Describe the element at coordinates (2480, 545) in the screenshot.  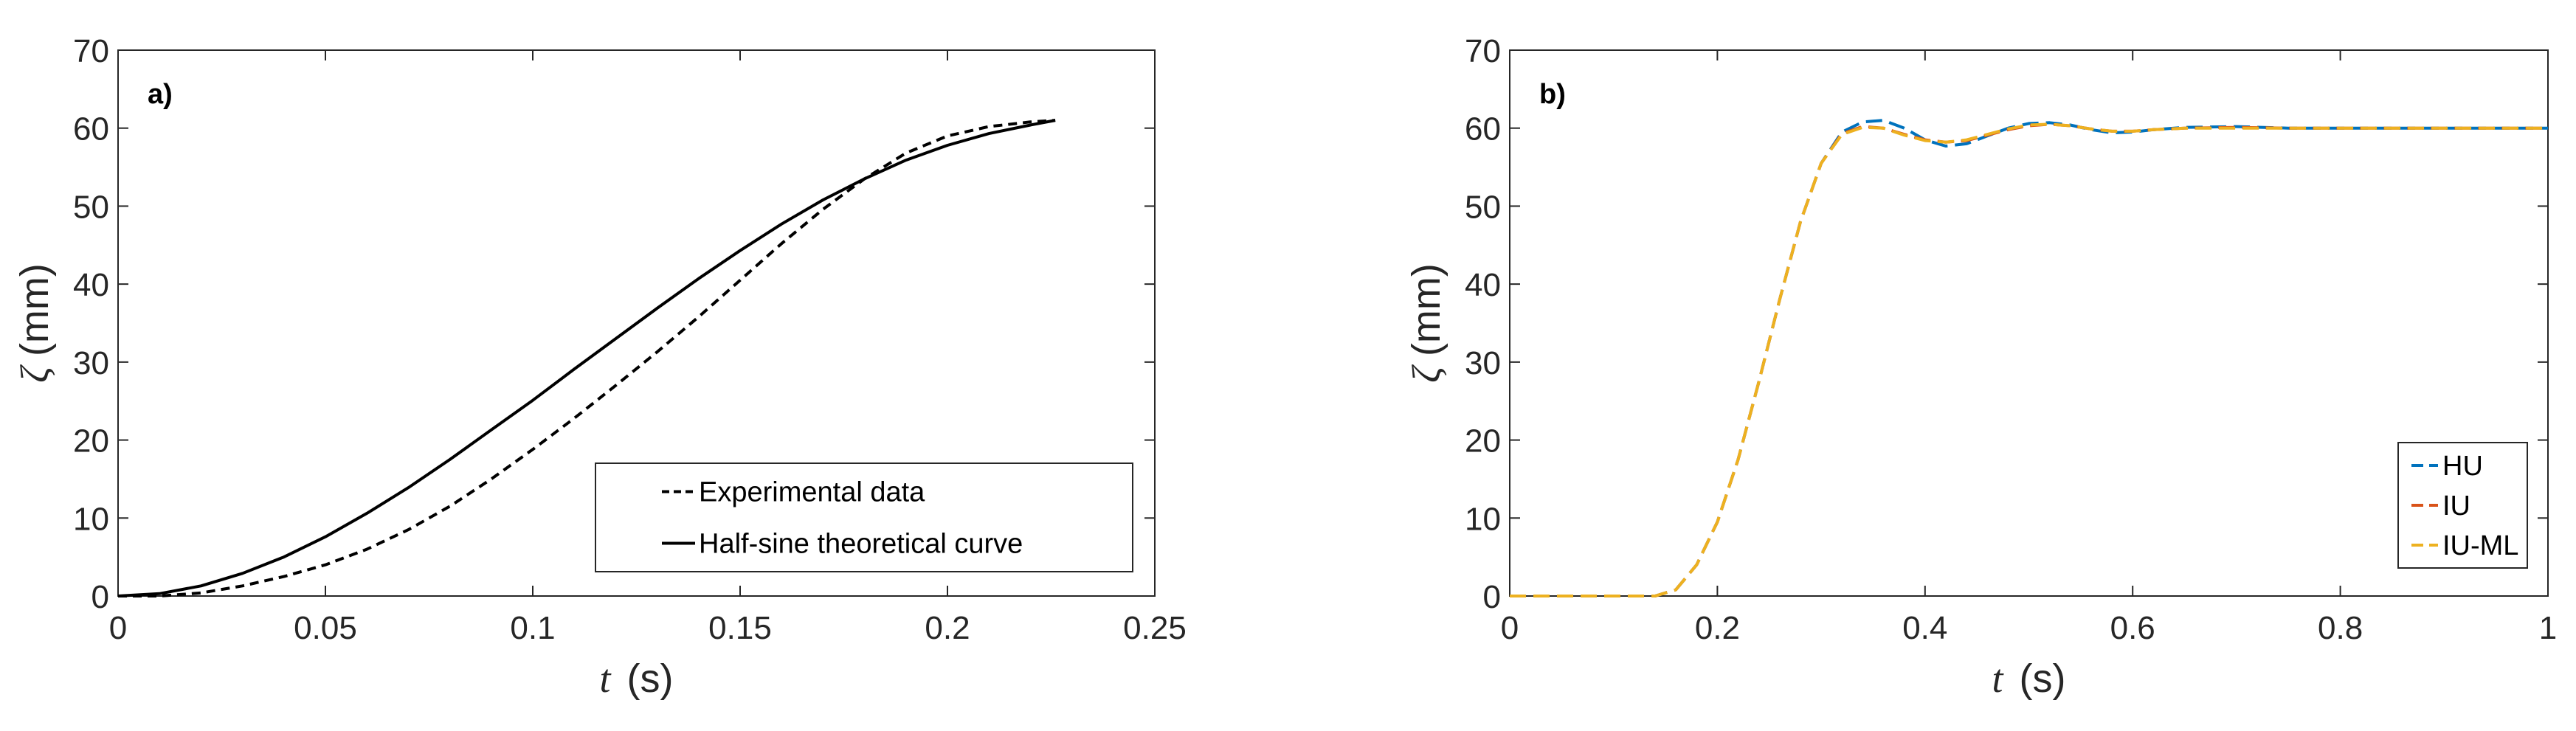
I see `legend-entry: IU-ML` at that location.